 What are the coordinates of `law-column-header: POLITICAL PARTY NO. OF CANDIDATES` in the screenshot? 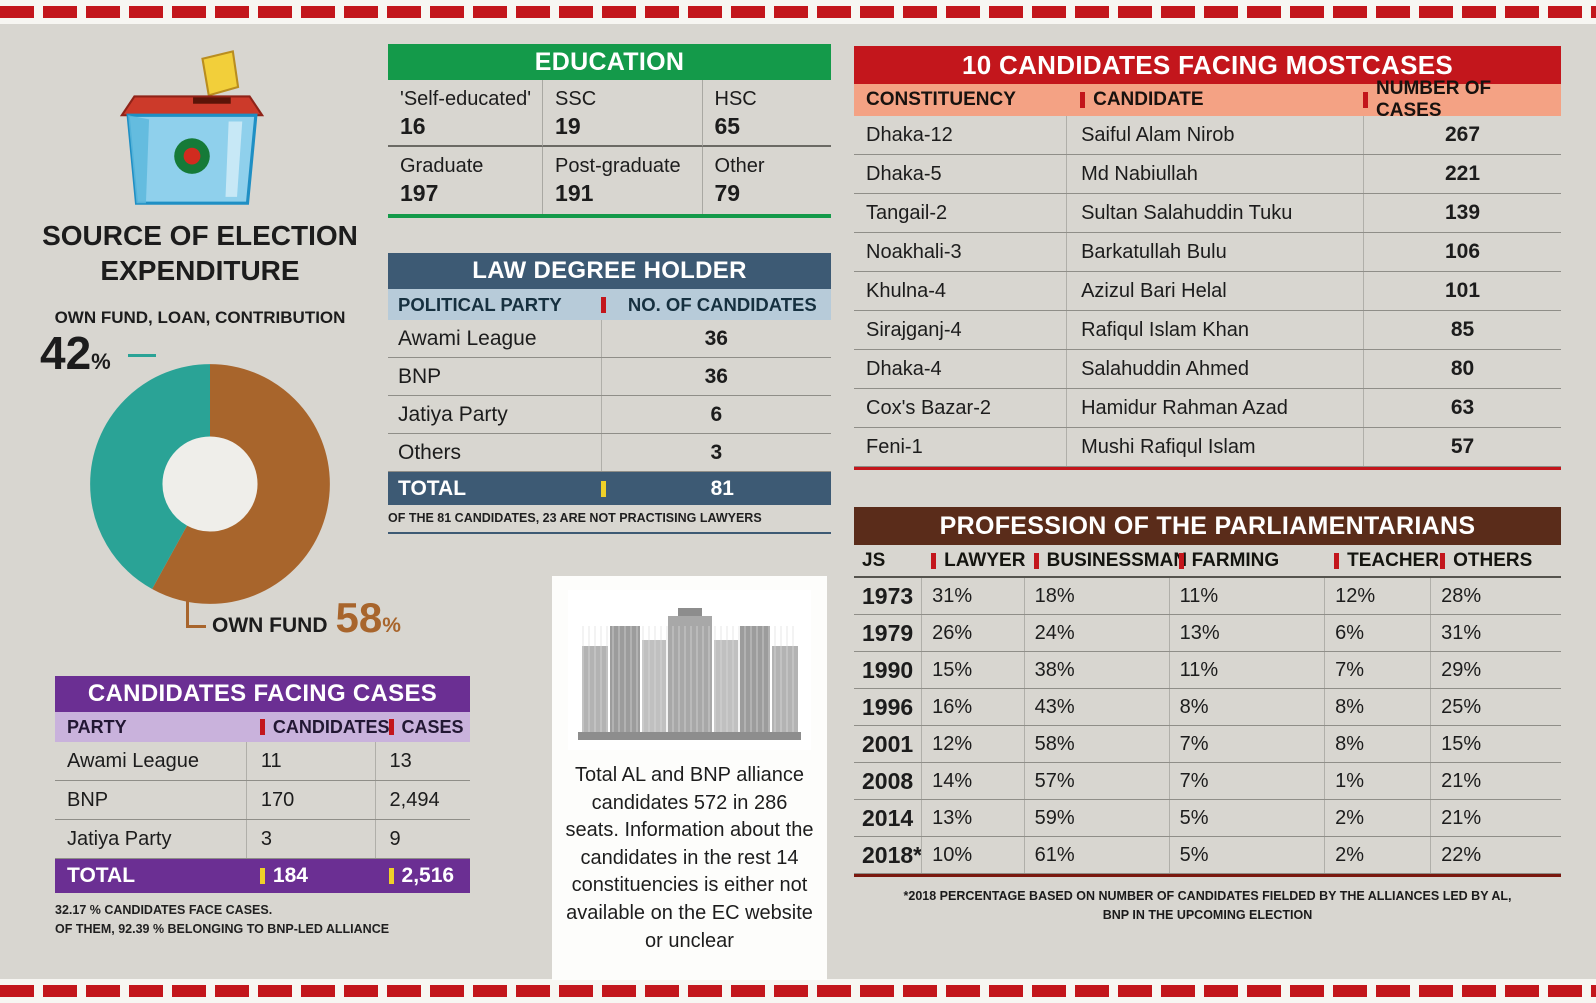 It's located at (609, 304).